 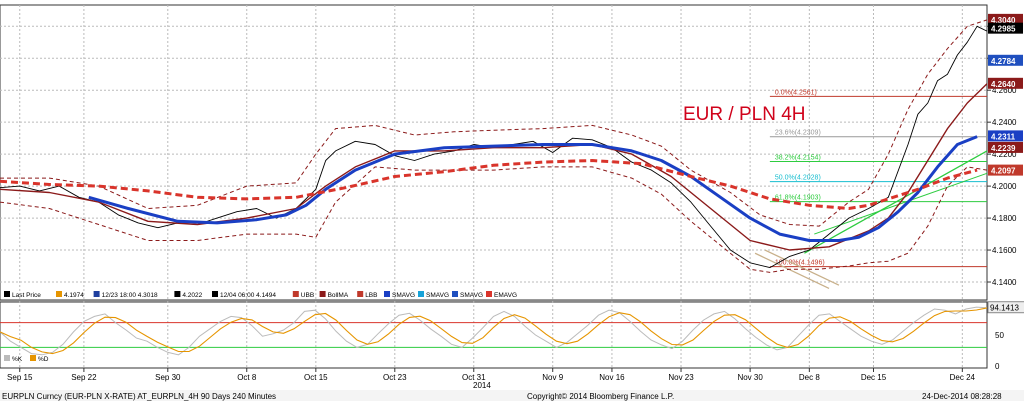 I want to click on time-tick-label: Sep 22, so click(x=84, y=377).